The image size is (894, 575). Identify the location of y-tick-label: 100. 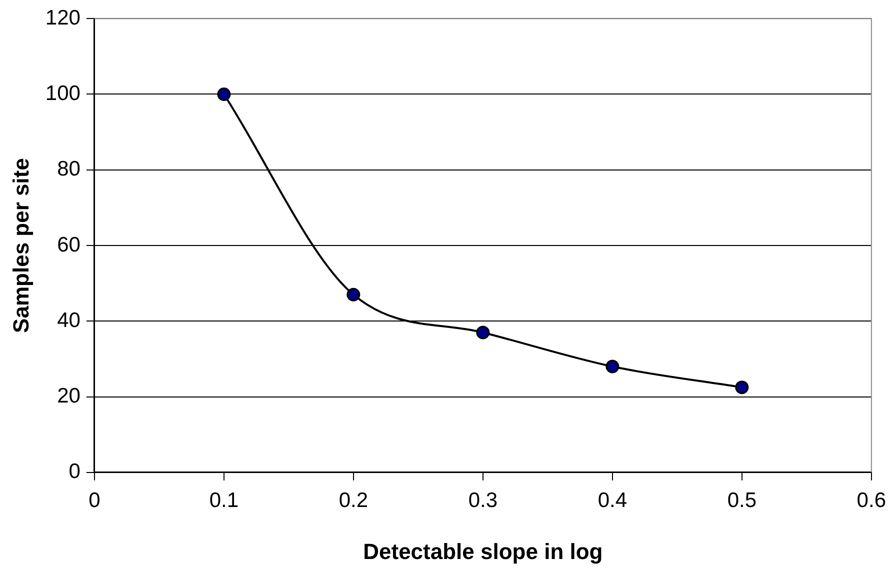
(62, 94).